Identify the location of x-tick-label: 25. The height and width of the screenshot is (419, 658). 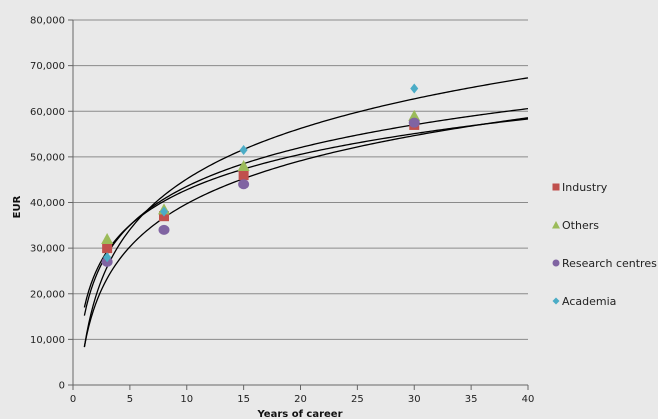
(357, 399).